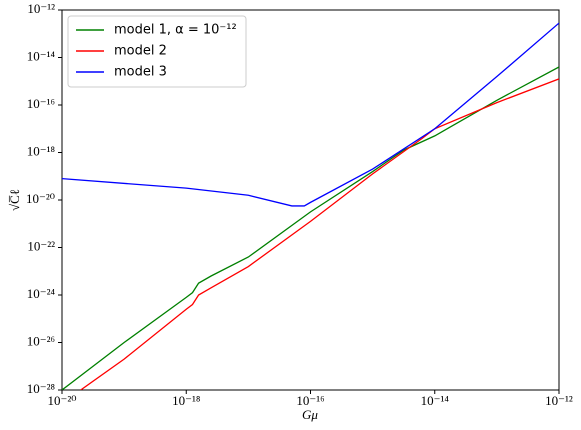  I want to click on x-axis-label: Gμ, so click(310, 414).